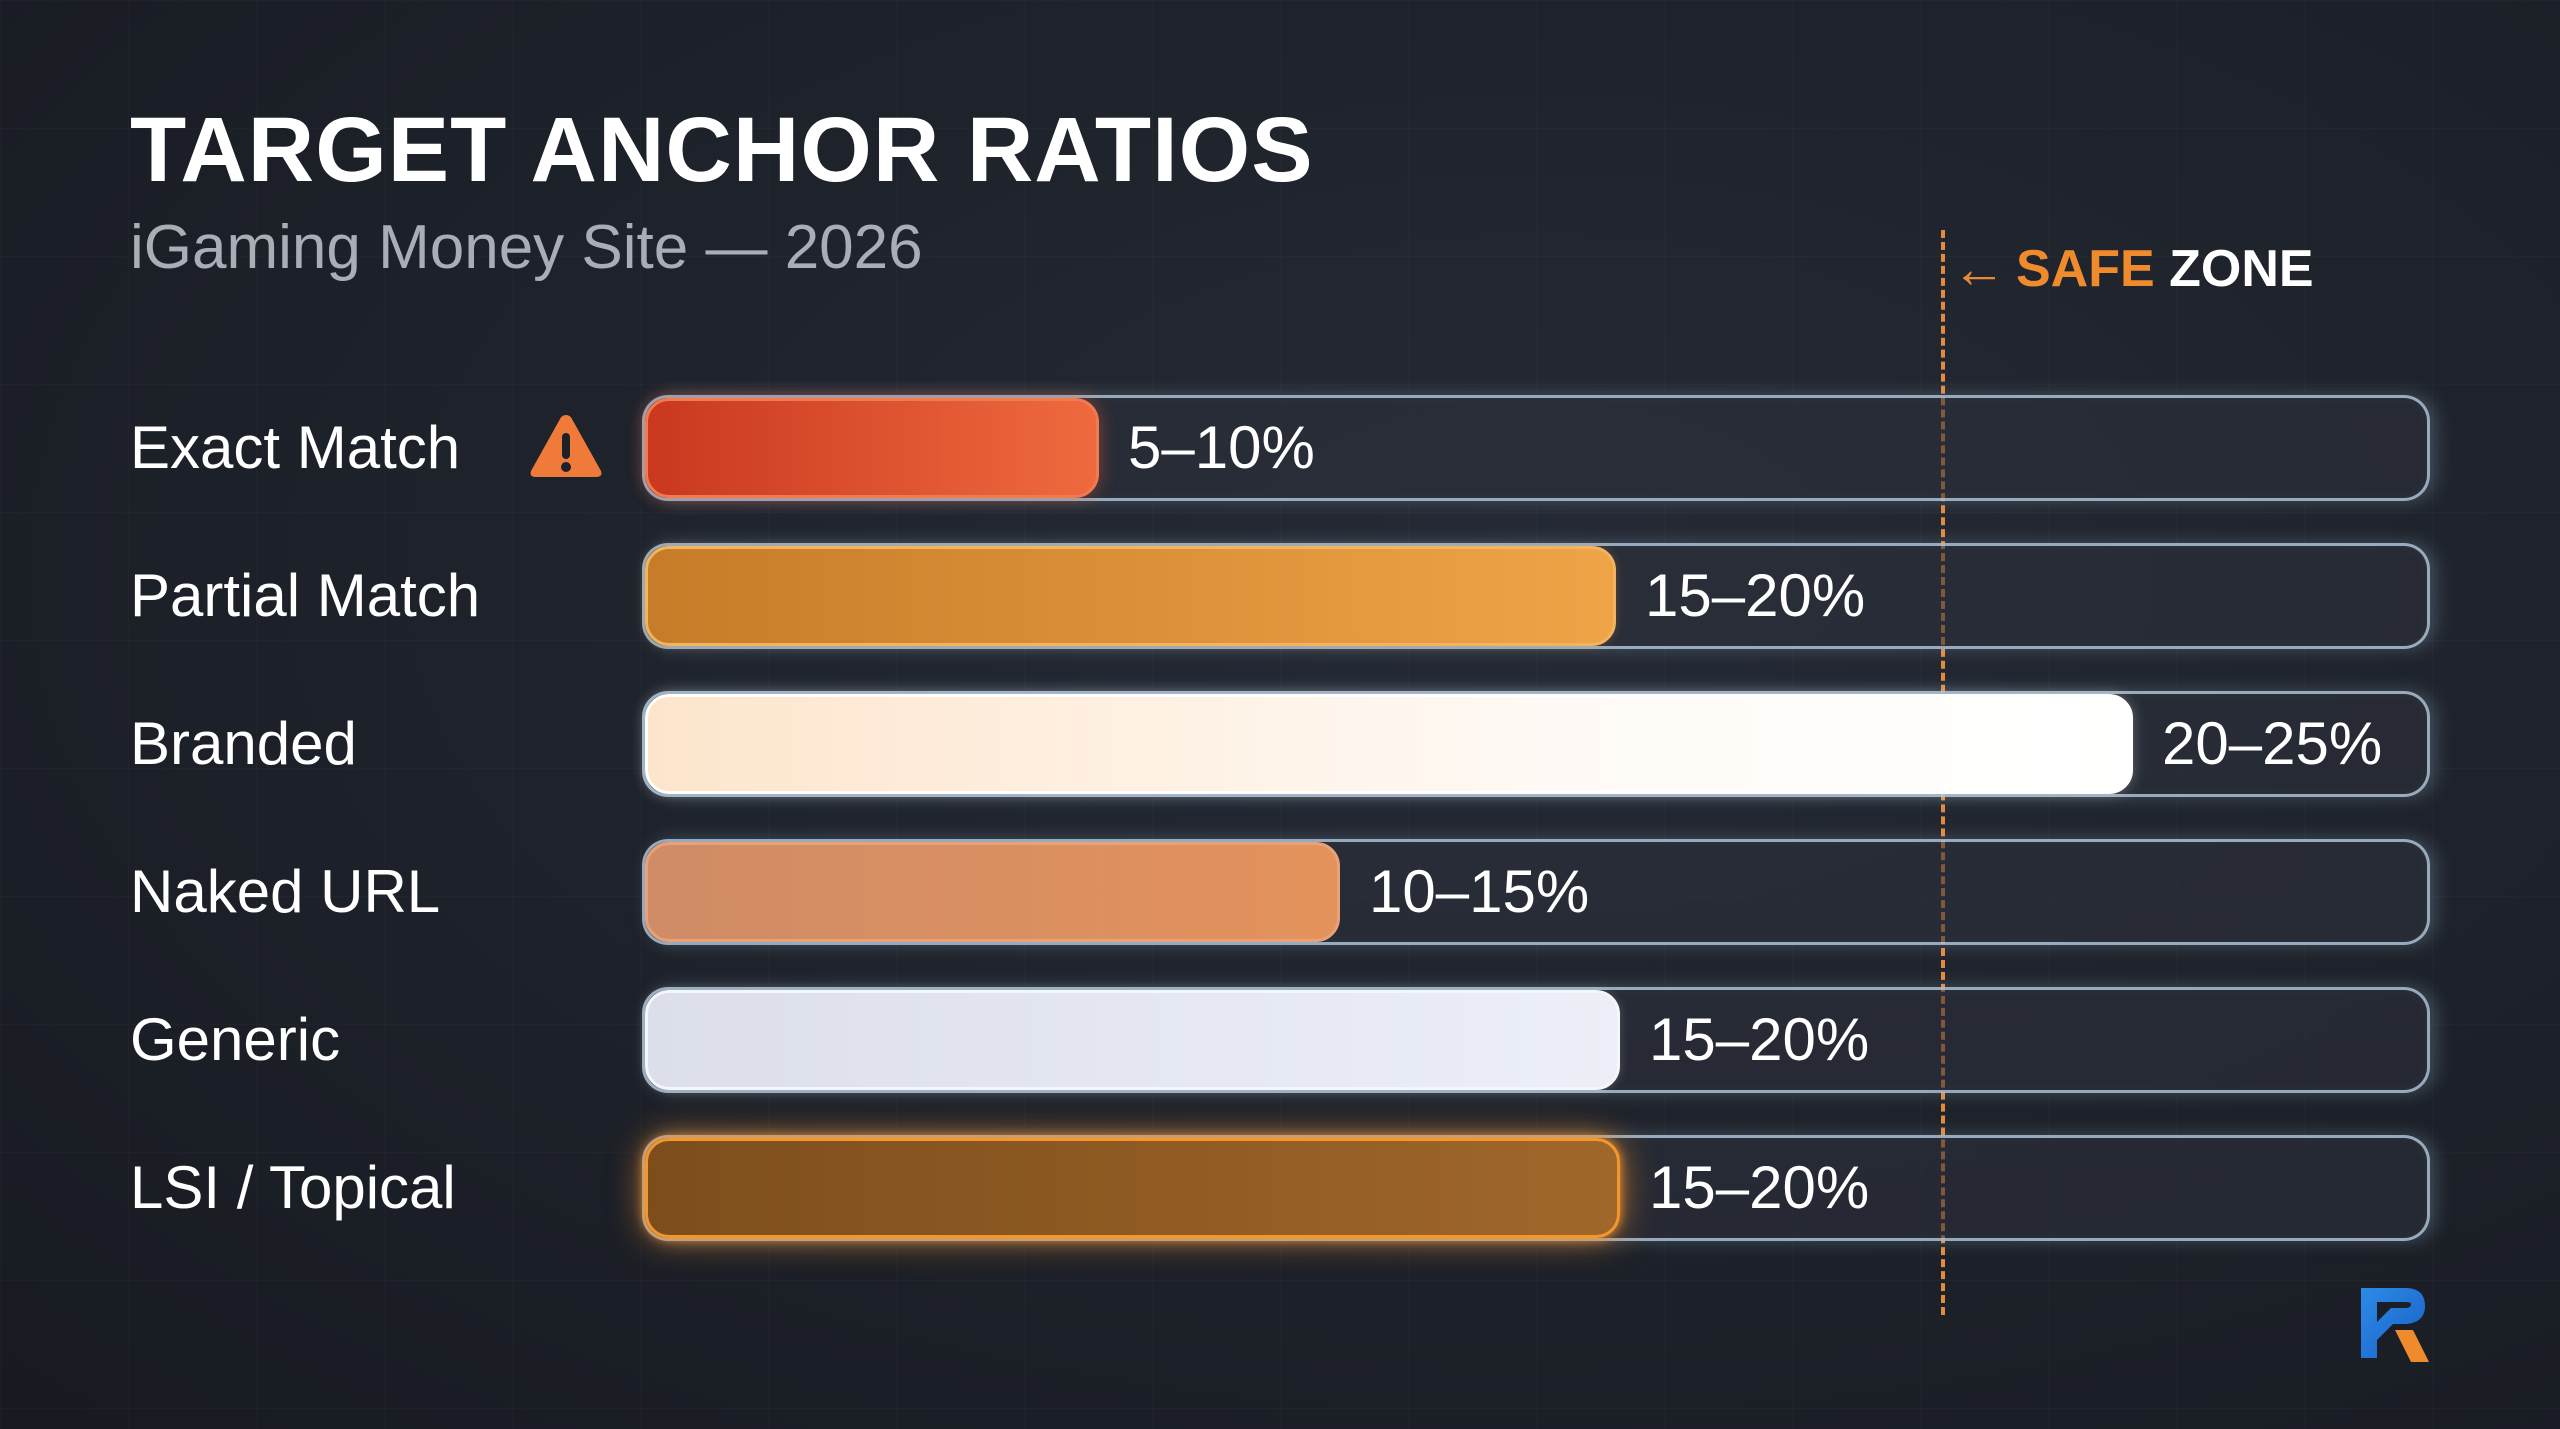  What do you see at coordinates (722, 150) in the screenshot?
I see `page-title: TARGET ANCHOR RATIOS` at bounding box center [722, 150].